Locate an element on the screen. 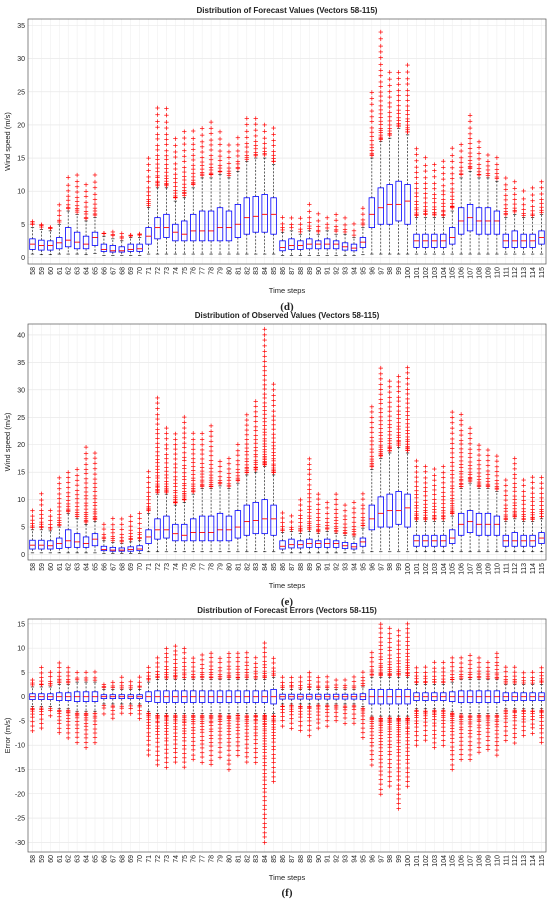 This screenshot has width=550, height=916. y-tick-label: -5 is located at coordinates (22, 721).